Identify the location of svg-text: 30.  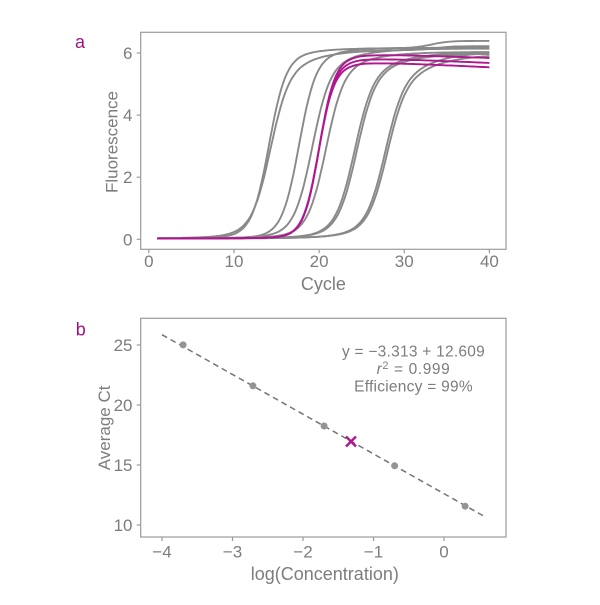
(404, 261).